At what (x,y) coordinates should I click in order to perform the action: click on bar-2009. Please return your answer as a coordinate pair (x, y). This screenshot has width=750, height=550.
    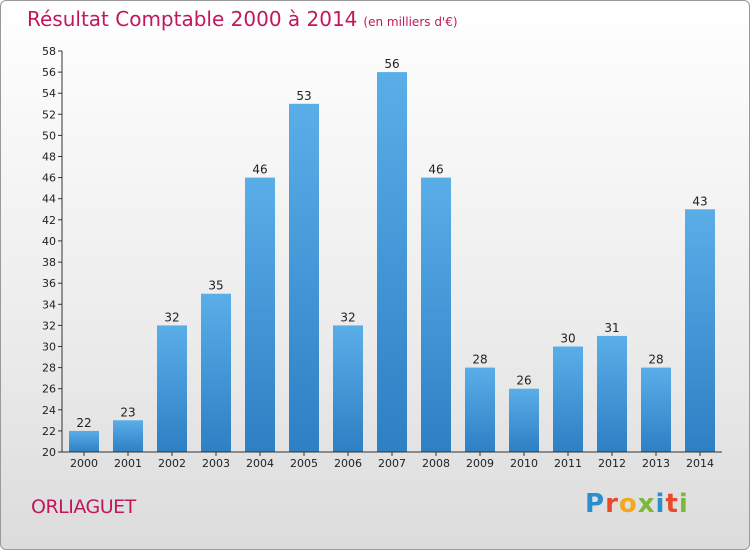
    Looking at the image, I should click on (480, 409).